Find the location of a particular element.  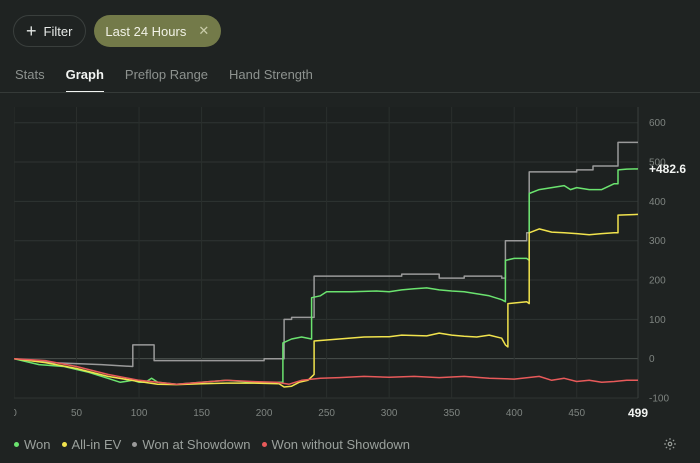

x-tick-label: 50 is located at coordinates (77, 413).